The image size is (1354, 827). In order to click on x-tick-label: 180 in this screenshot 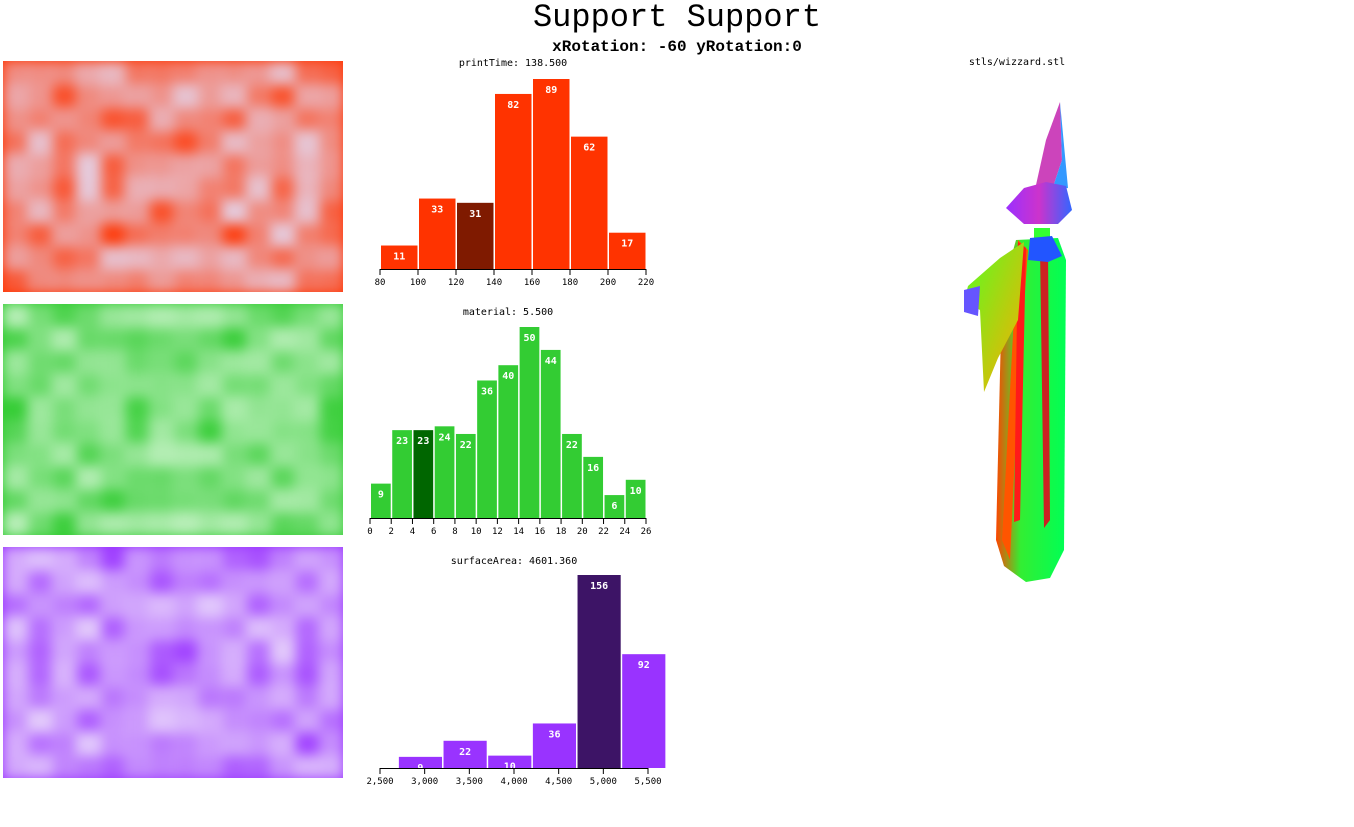, I will do `click(570, 283)`.